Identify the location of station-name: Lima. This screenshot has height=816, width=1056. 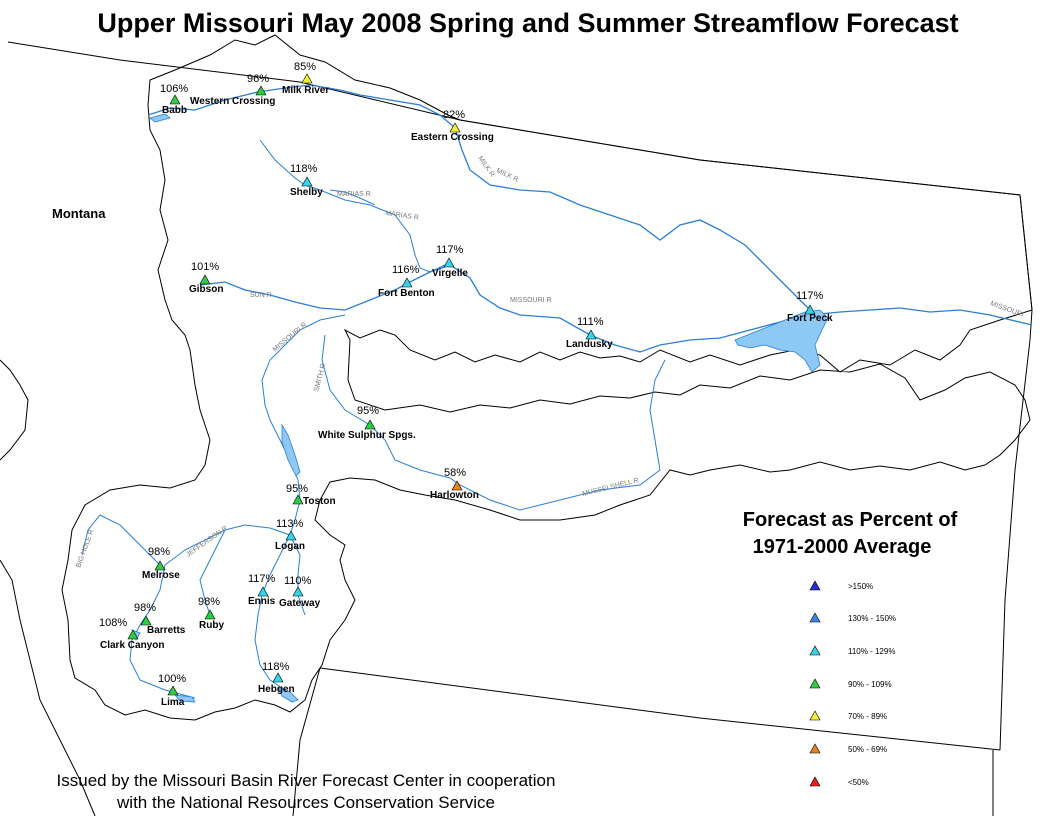
(173, 702).